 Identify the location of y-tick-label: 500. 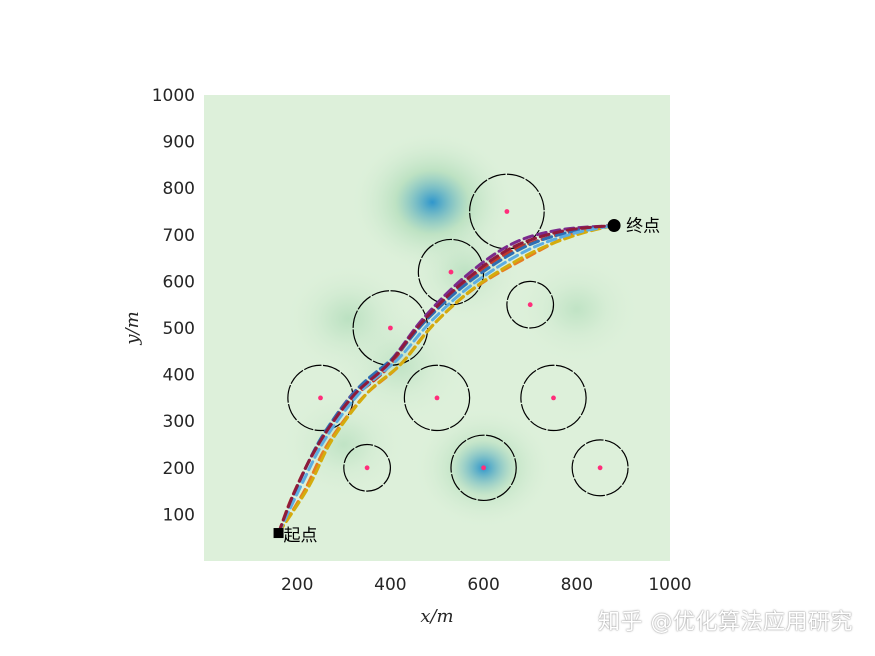
(179, 329).